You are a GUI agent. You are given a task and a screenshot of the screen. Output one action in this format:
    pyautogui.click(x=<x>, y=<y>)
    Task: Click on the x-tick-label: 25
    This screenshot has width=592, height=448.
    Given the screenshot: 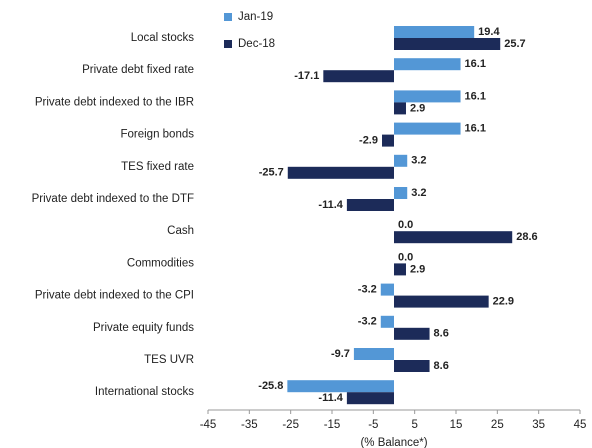 What is the action you would take?
    pyautogui.click(x=497, y=425)
    